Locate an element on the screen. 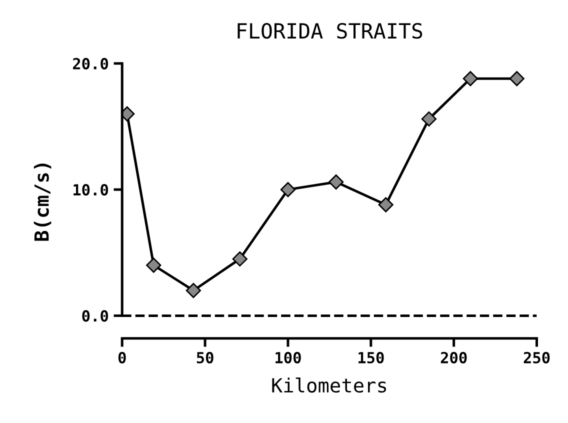 The height and width of the screenshot is (423, 568). y-tick-label: 20.0 is located at coordinates (90, 64).